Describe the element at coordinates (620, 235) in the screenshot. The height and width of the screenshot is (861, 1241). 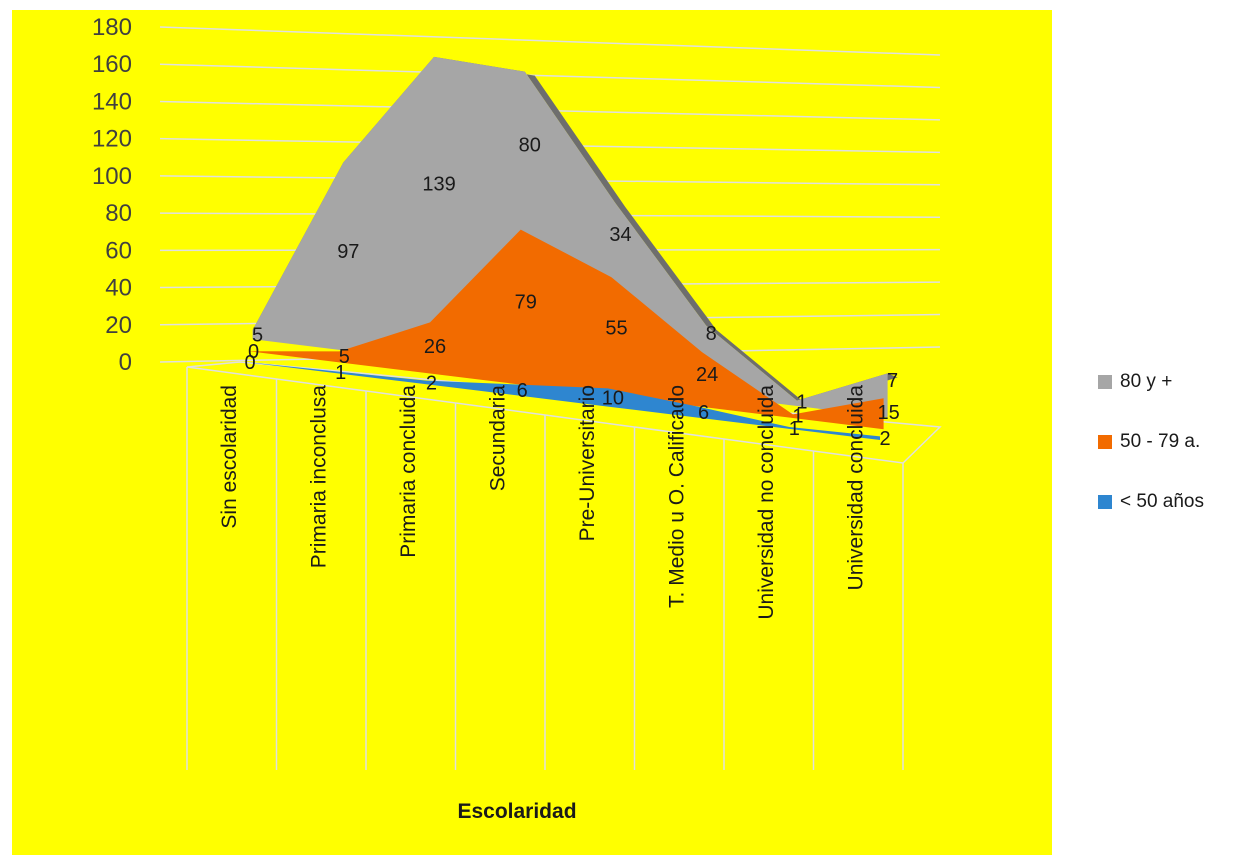
I see `data-label: 34` at that location.